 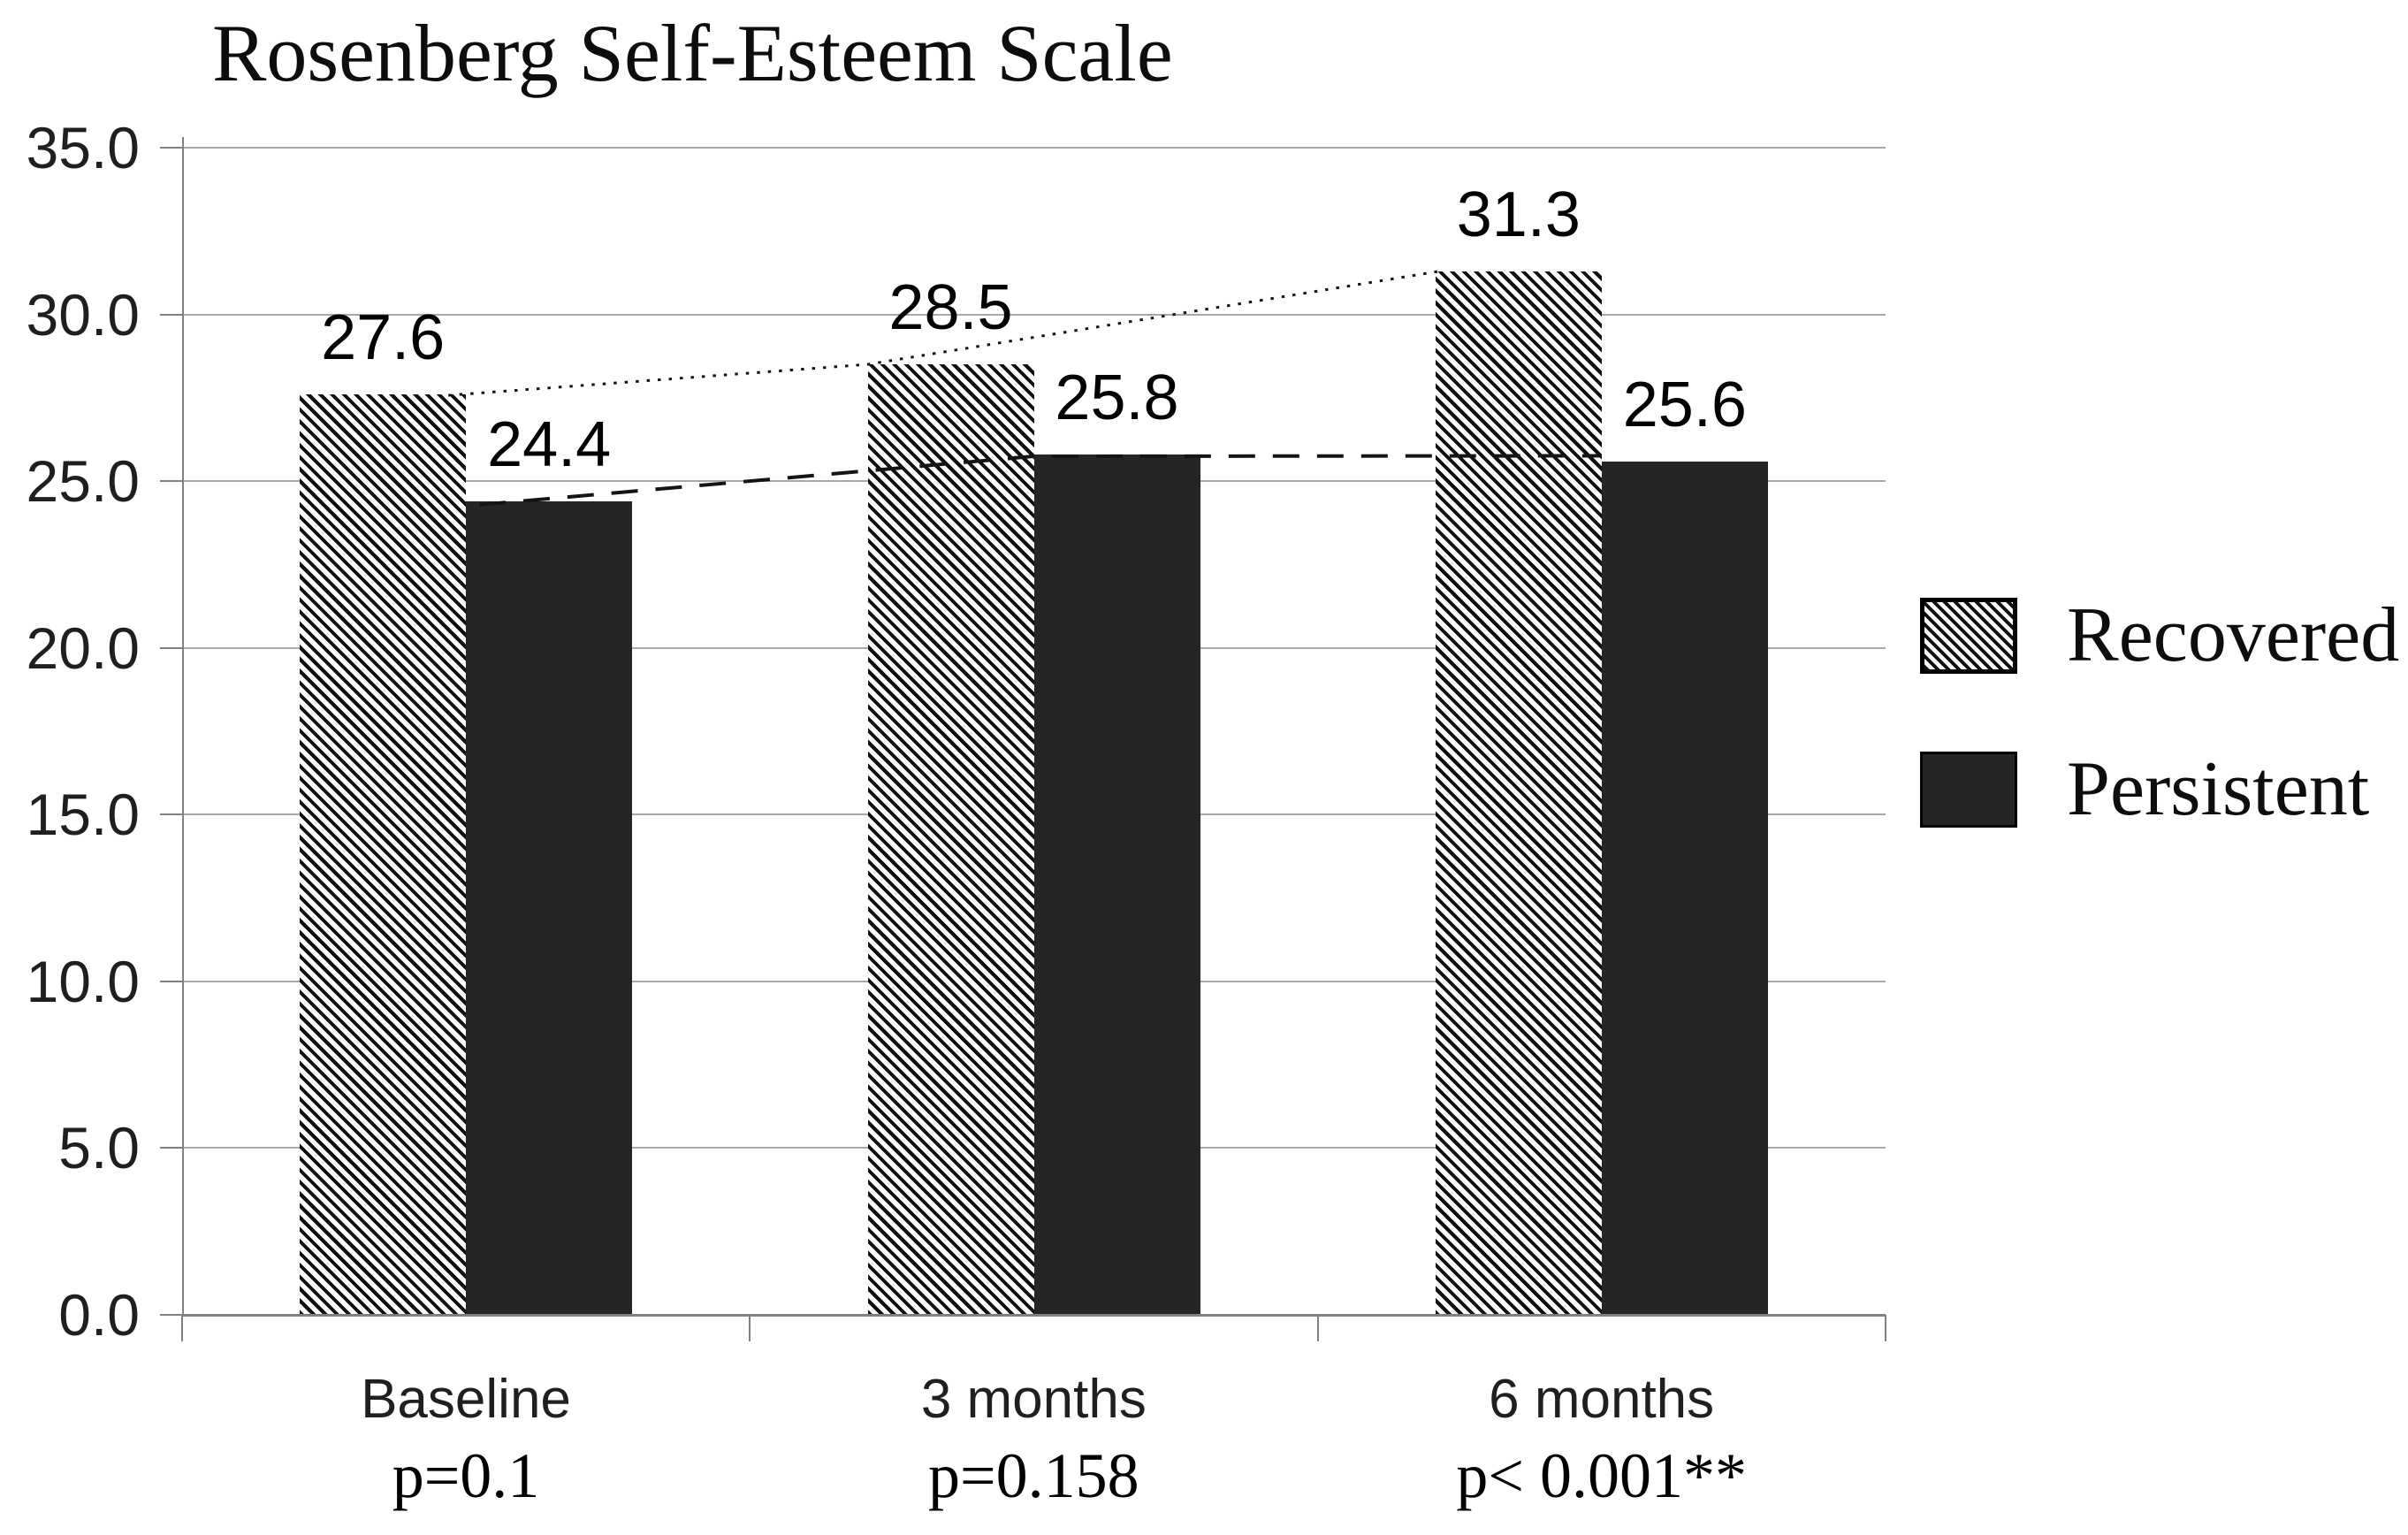 What do you see at coordinates (1684, 405) in the screenshot?
I see `bar-value-label: 25.6` at bounding box center [1684, 405].